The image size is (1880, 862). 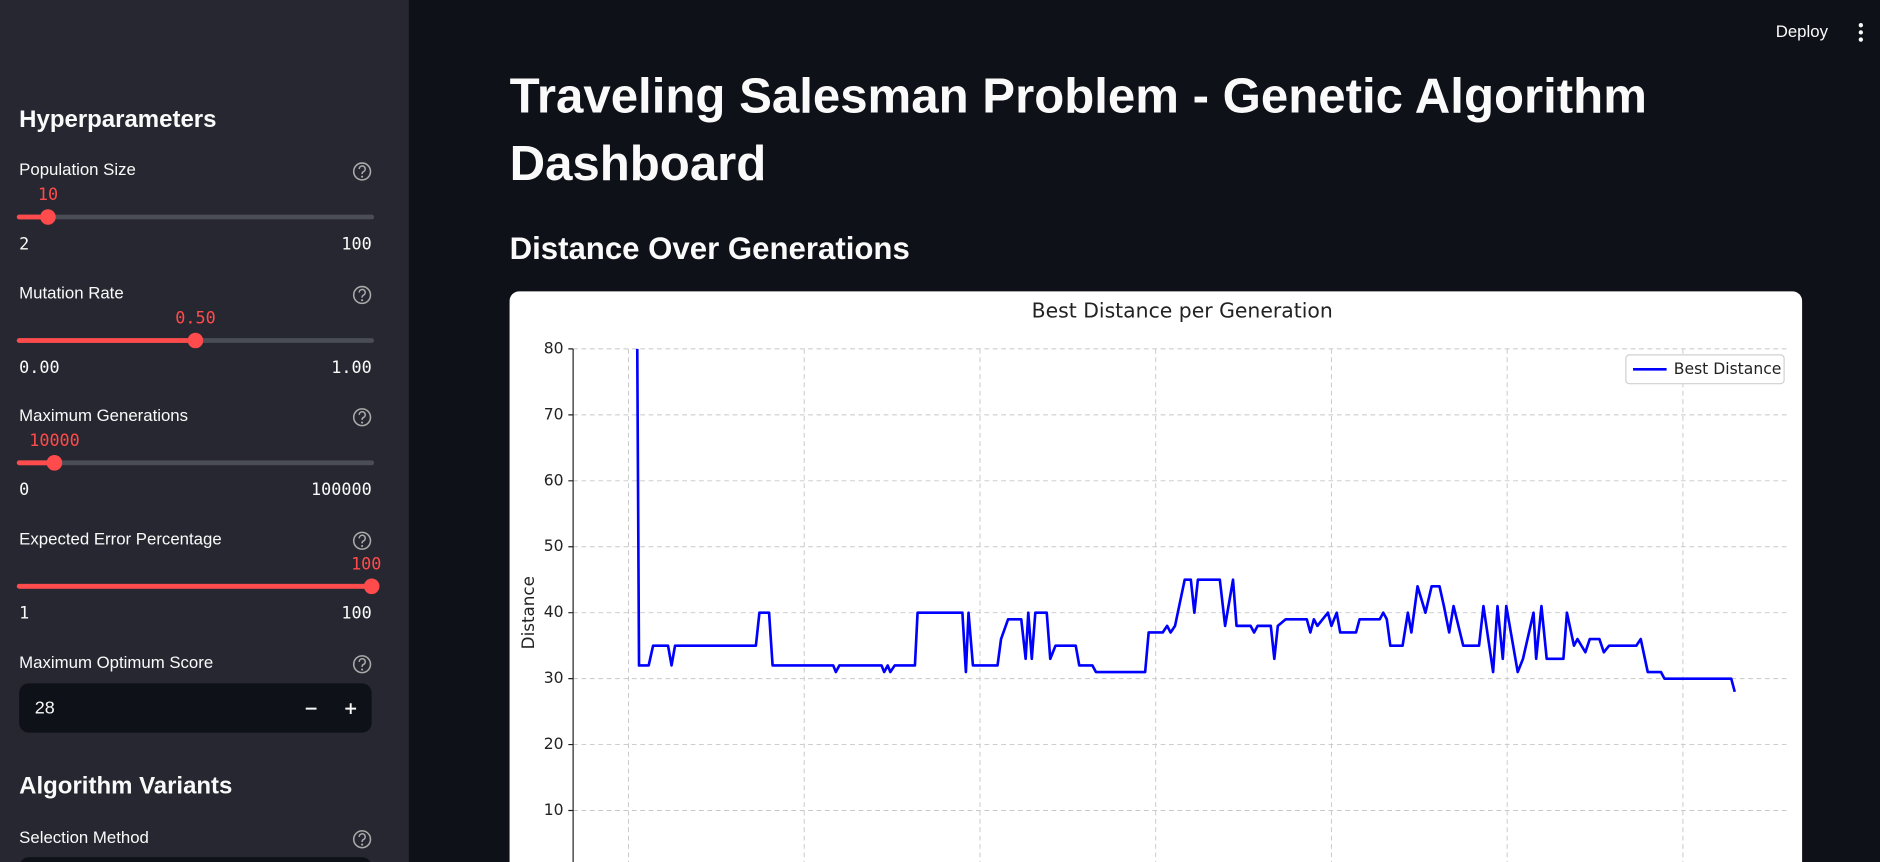 What do you see at coordinates (554, 612) in the screenshot?
I see `y-tick-label: 40` at bounding box center [554, 612].